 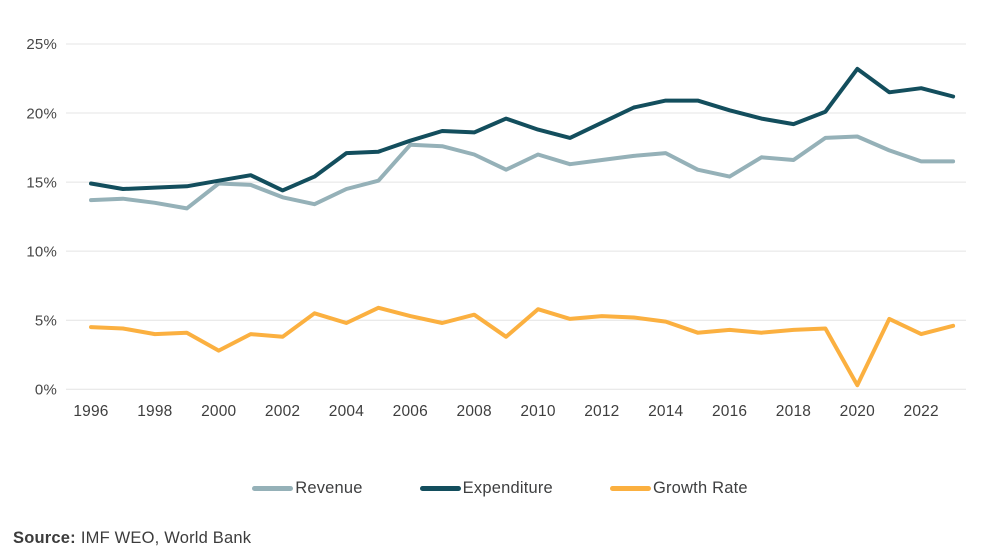 I want to click on legend-item-revenue: Revenue, so click(x=307, y=488).